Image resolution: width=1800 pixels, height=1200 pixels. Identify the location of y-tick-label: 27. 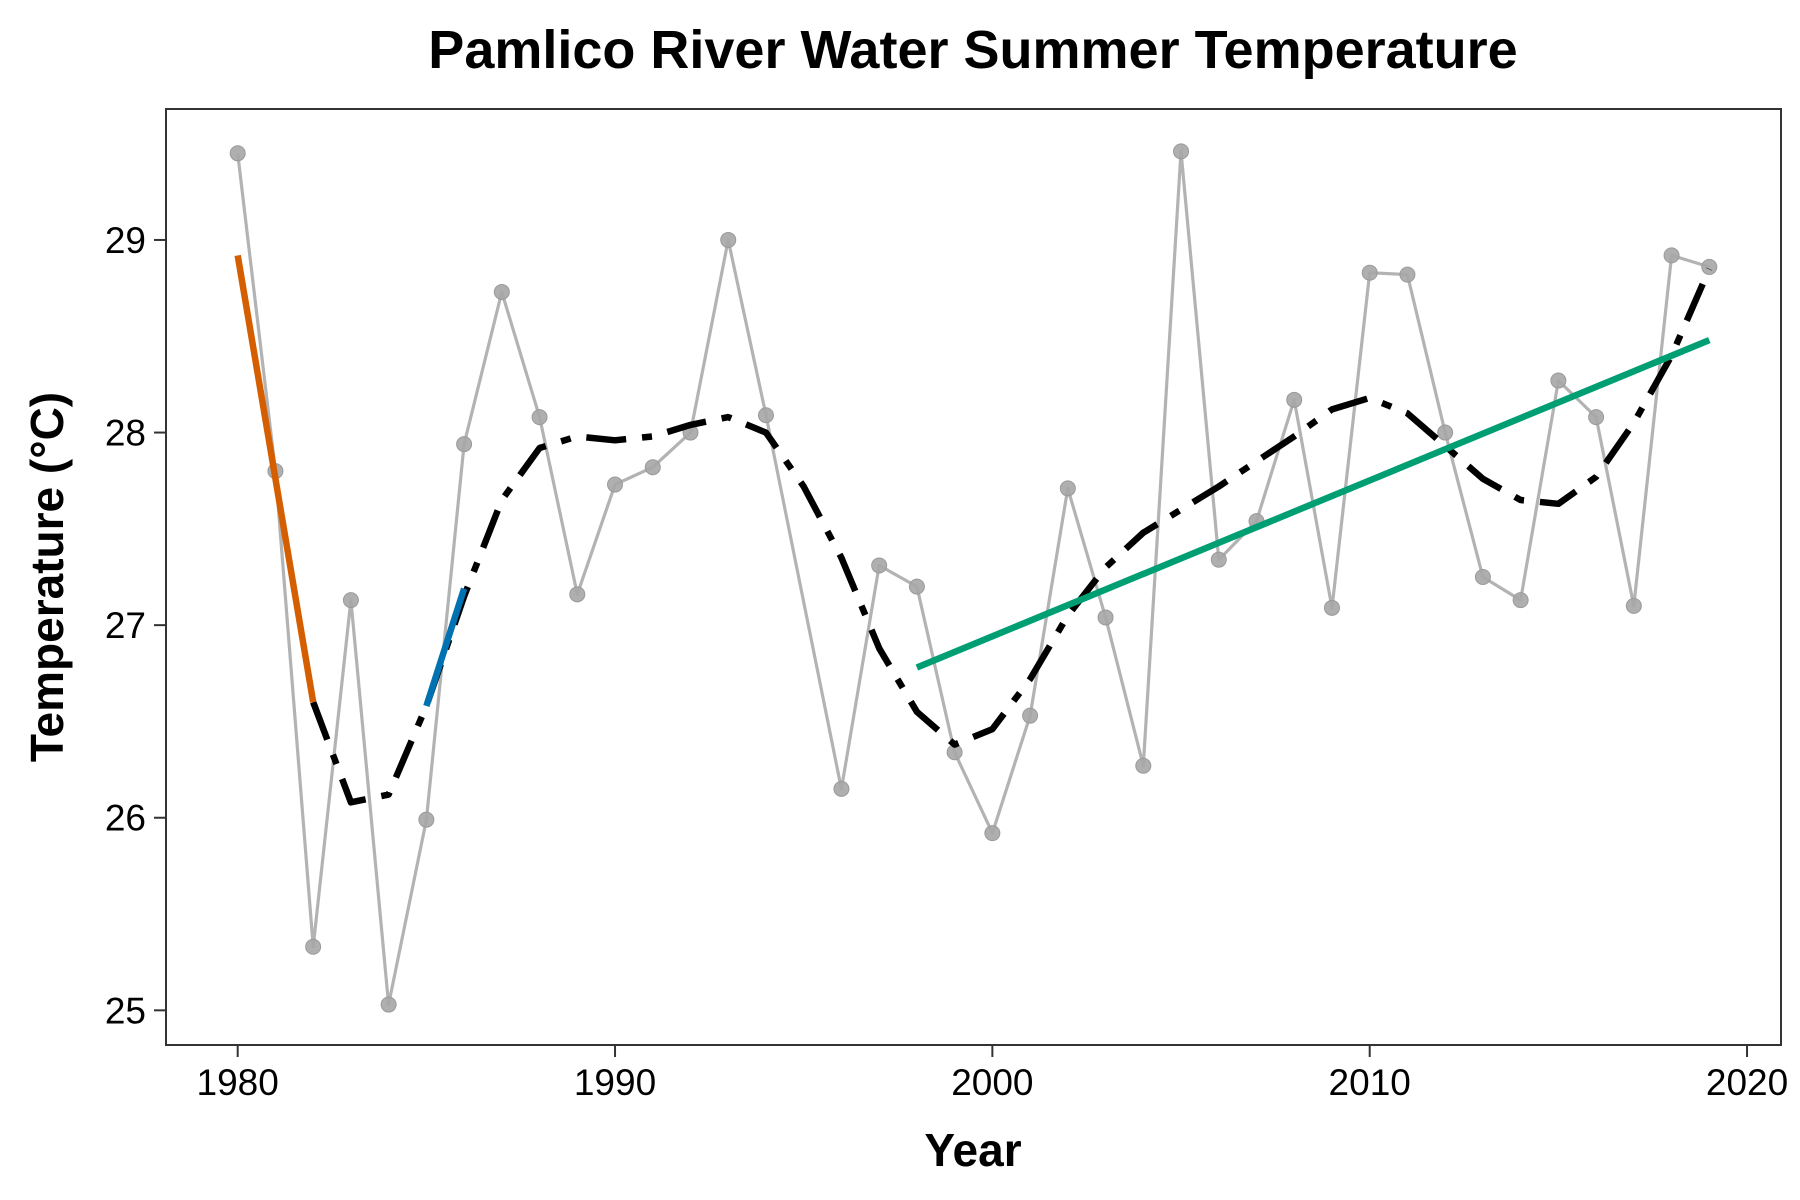
(125, 625).